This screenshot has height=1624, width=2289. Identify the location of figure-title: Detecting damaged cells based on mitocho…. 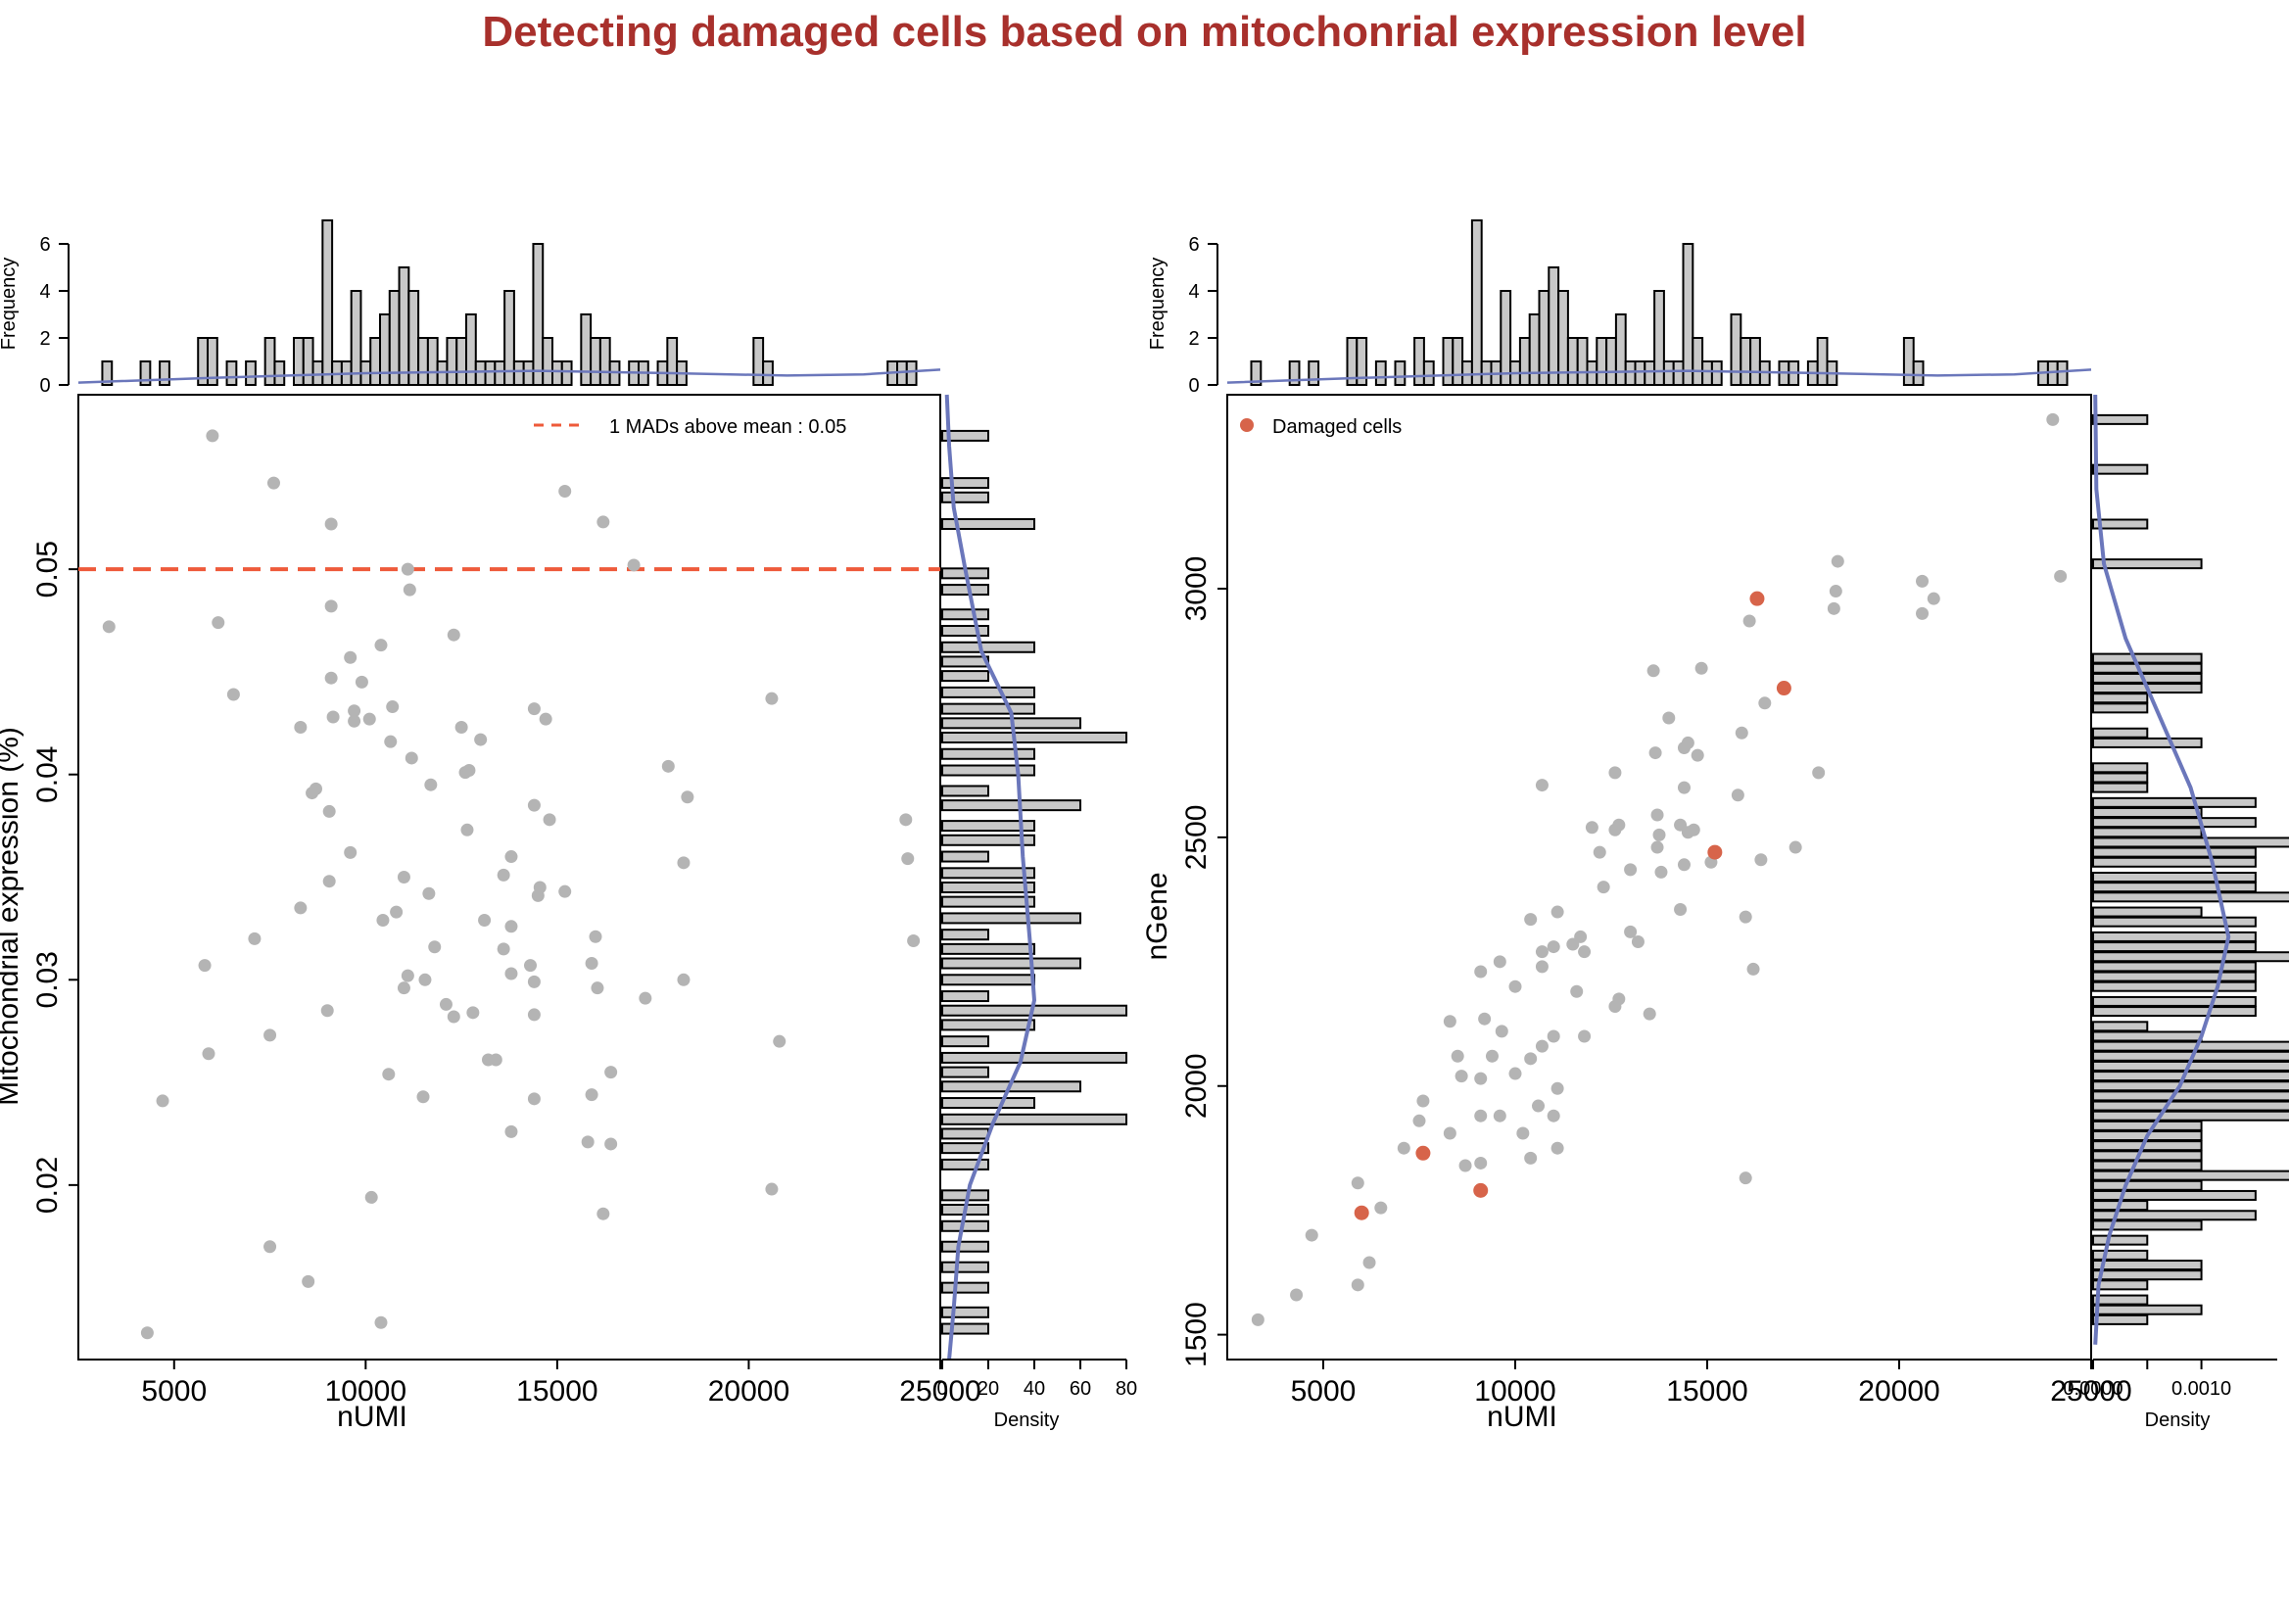
(1144, 32).